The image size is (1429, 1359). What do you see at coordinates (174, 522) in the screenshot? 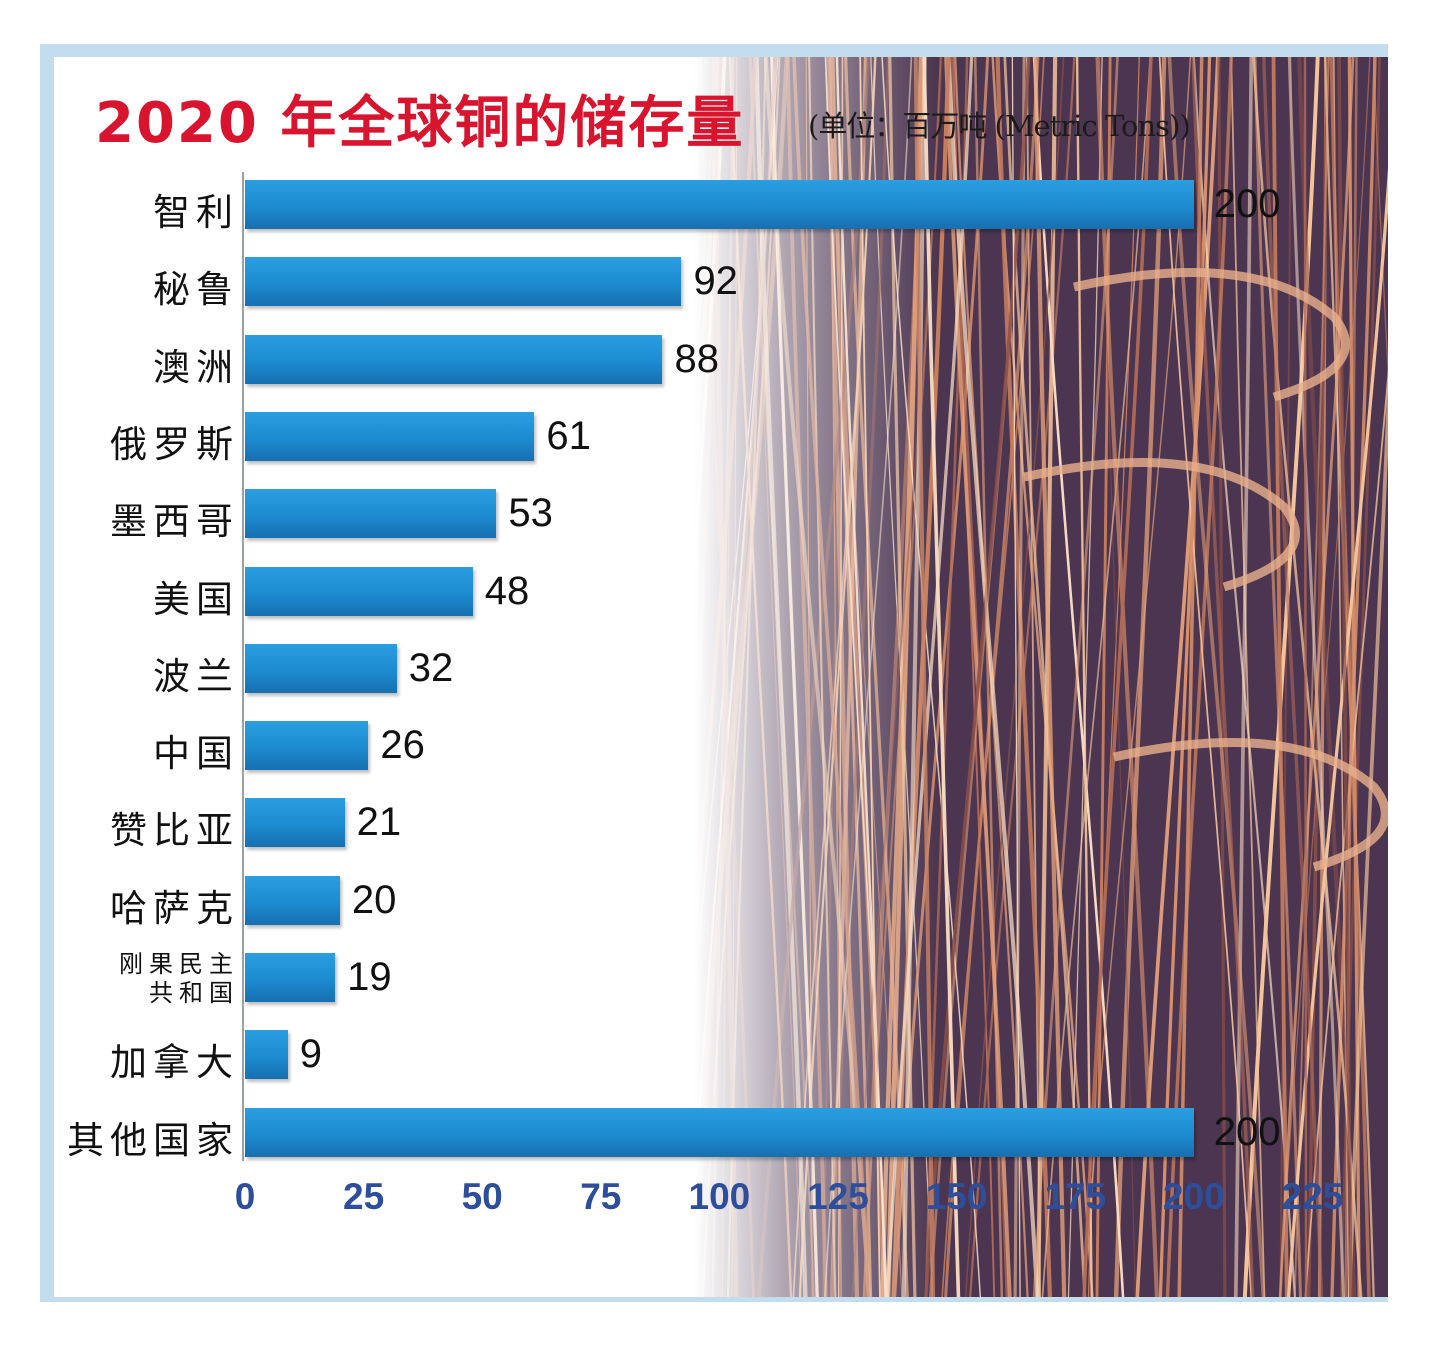
I see `category-label-line: 墨西哥` at bounding box center [174, 522].